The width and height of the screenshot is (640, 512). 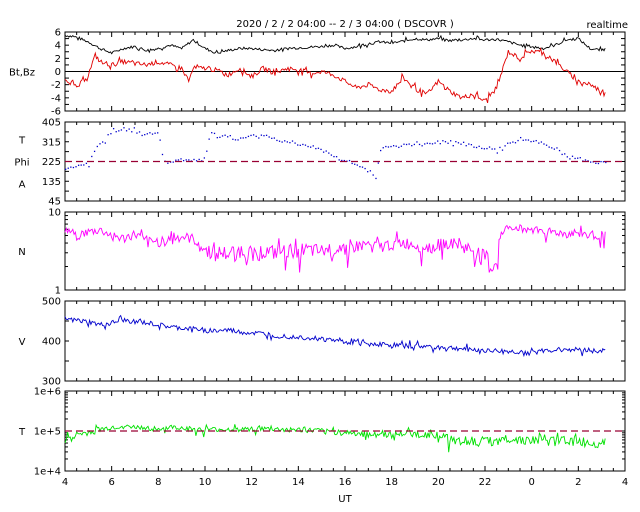 What do you see at coordinates (22, 342) in the screenshot?
I see `panel-ylabel: V` at bounding box center [22, 342].